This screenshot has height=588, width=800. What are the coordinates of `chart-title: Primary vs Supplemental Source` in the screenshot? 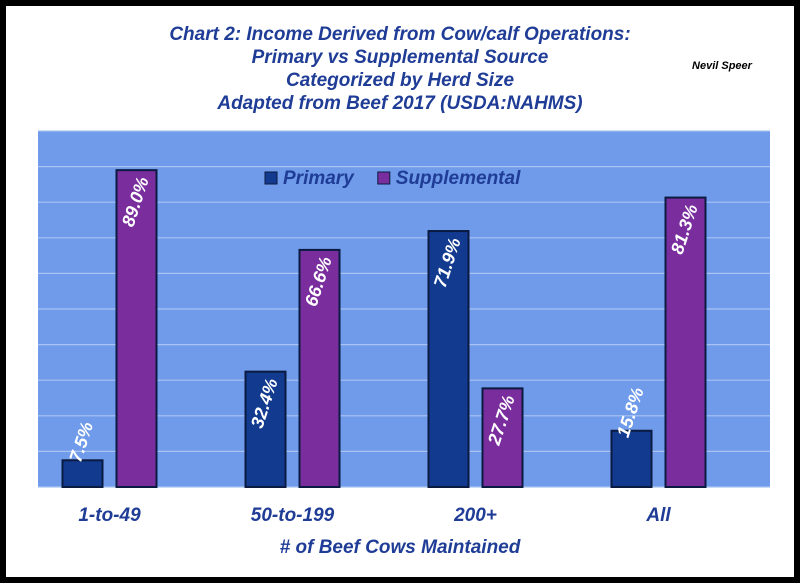 It's located at (400, 57).